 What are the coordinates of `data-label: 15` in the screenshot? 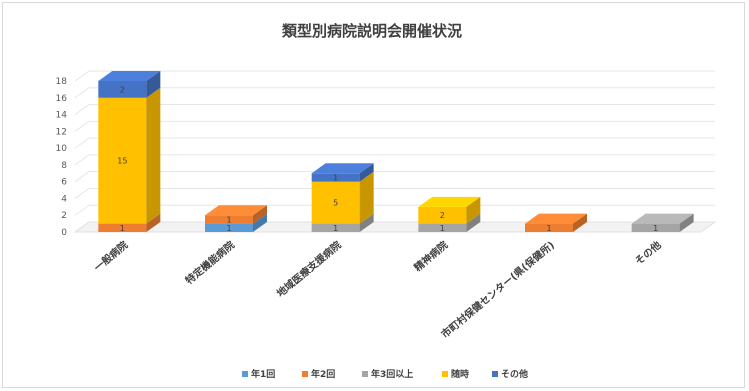 It's located at (122, 161).